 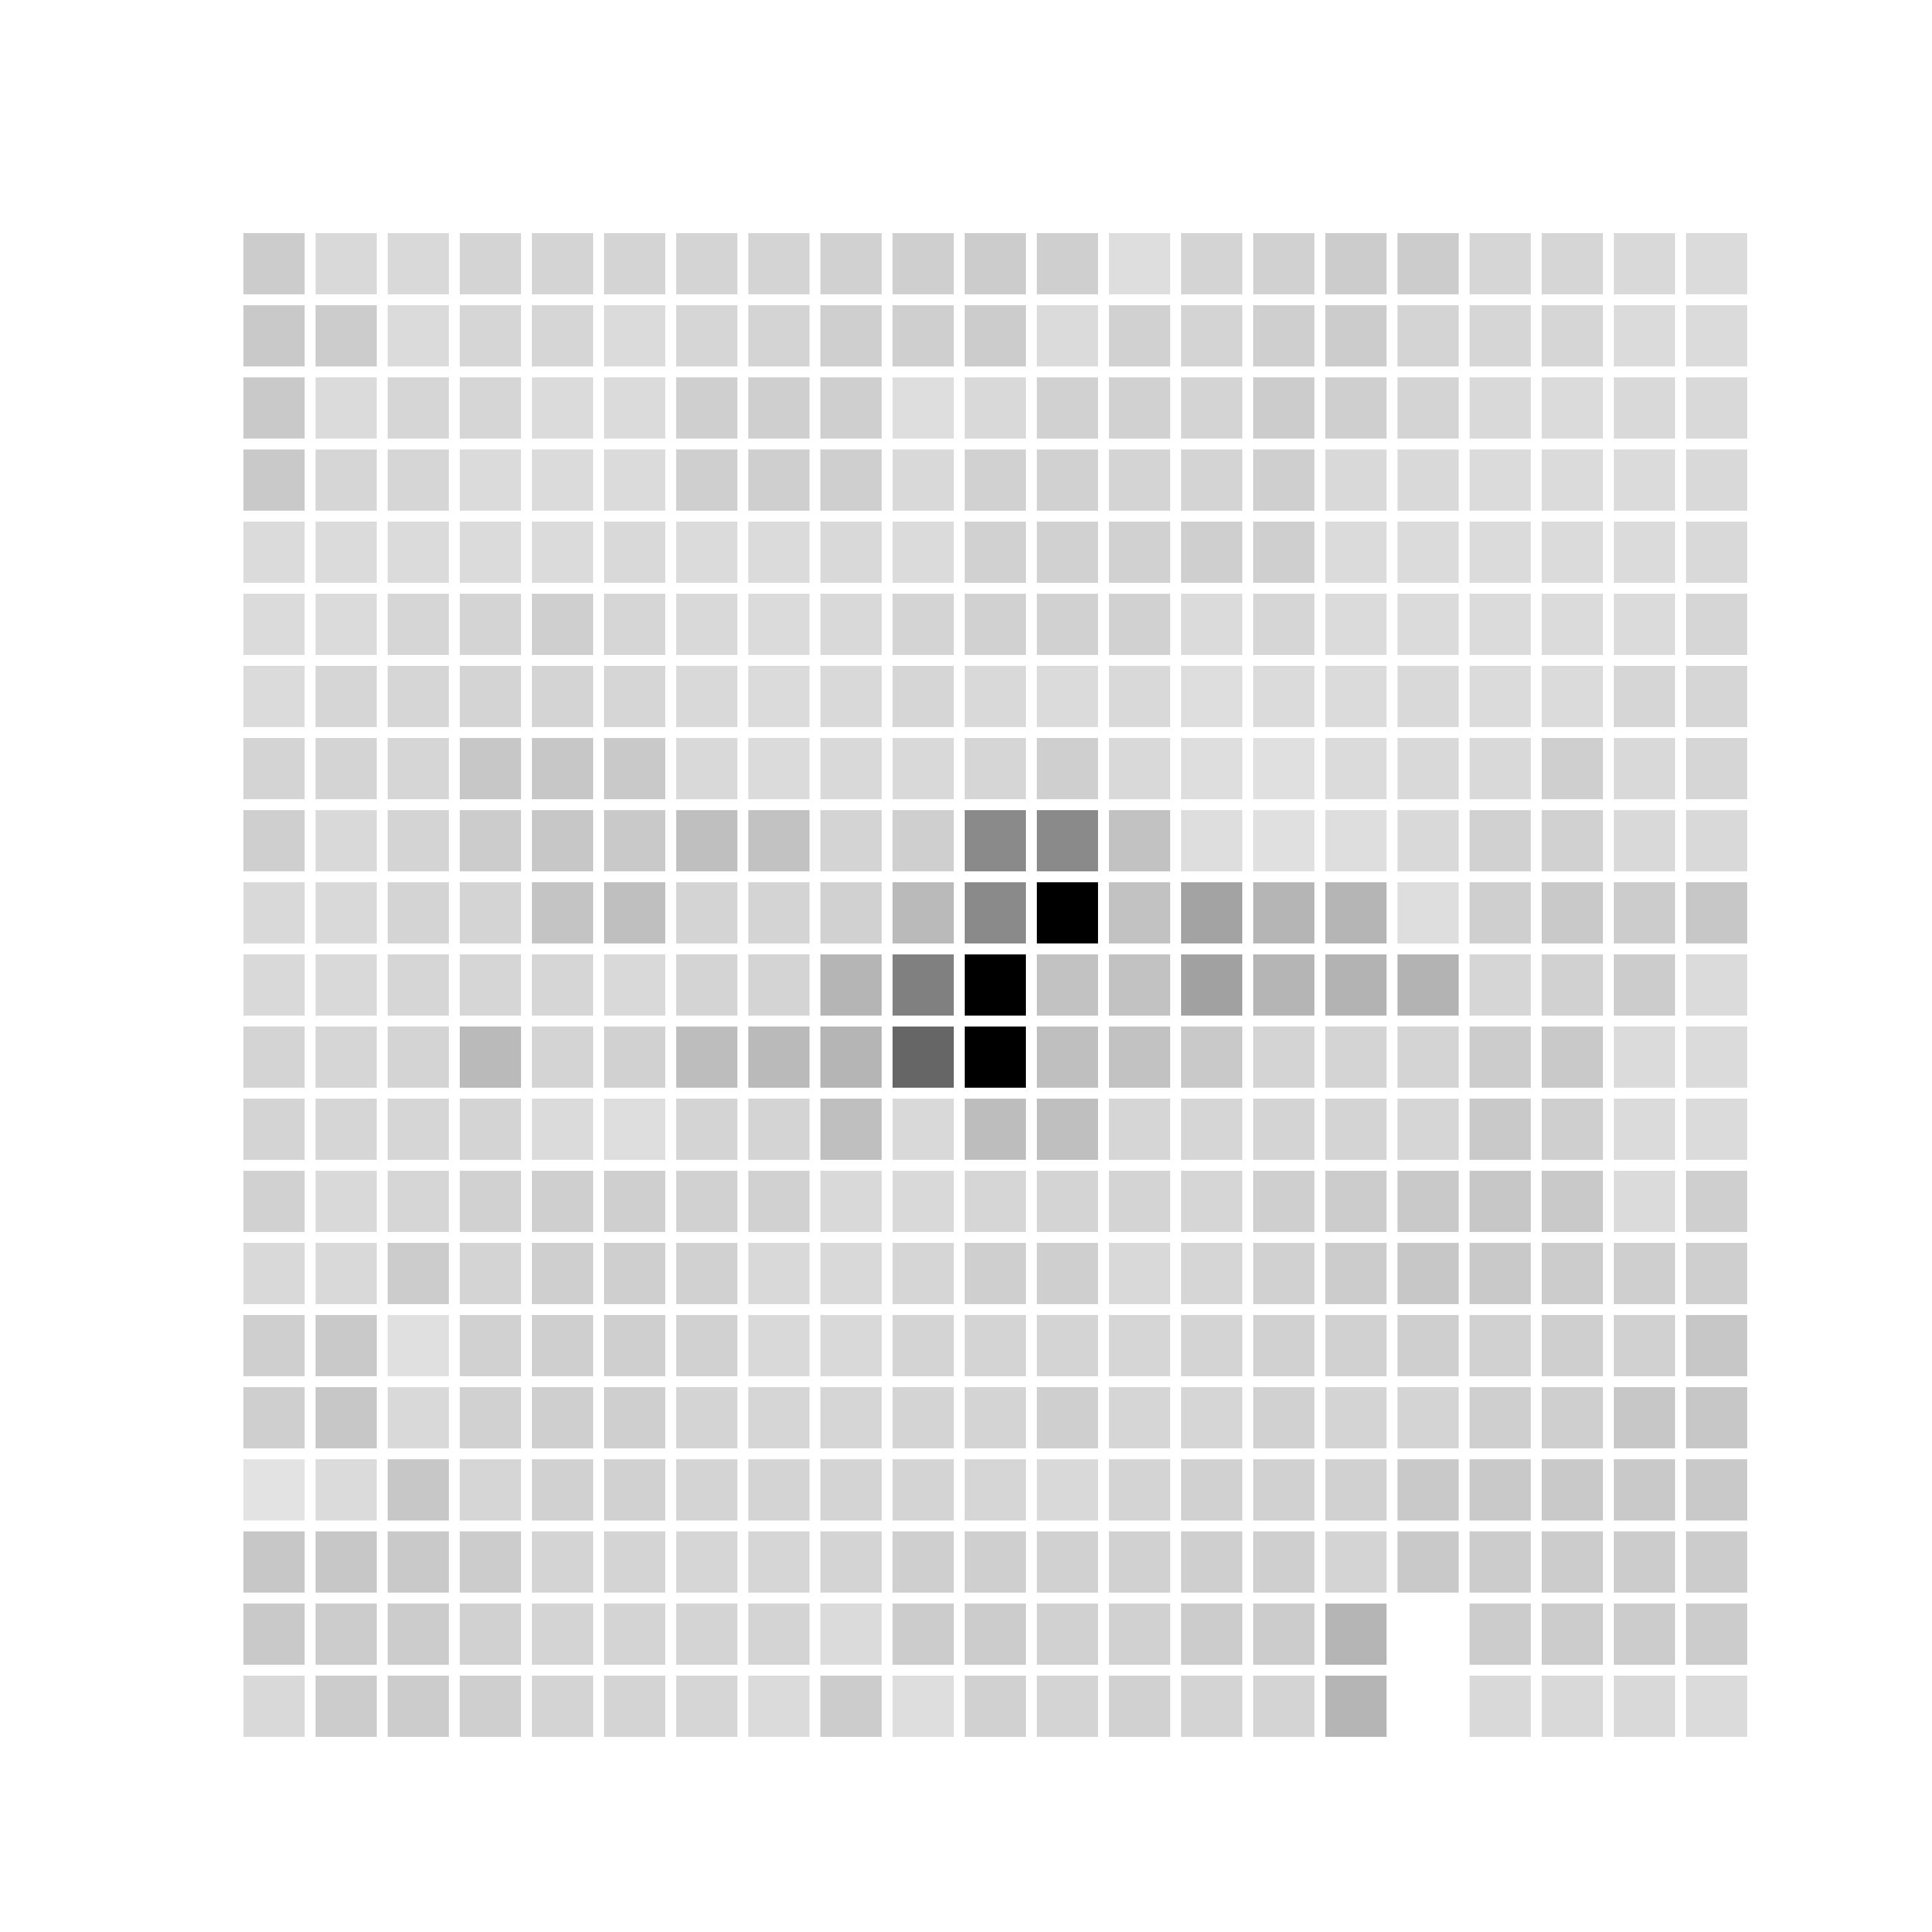 What do you see at coordinates (274, 624) in the screenshot?
I see `heatmap-cell-r5-c0` at bounding box center [274, 624].